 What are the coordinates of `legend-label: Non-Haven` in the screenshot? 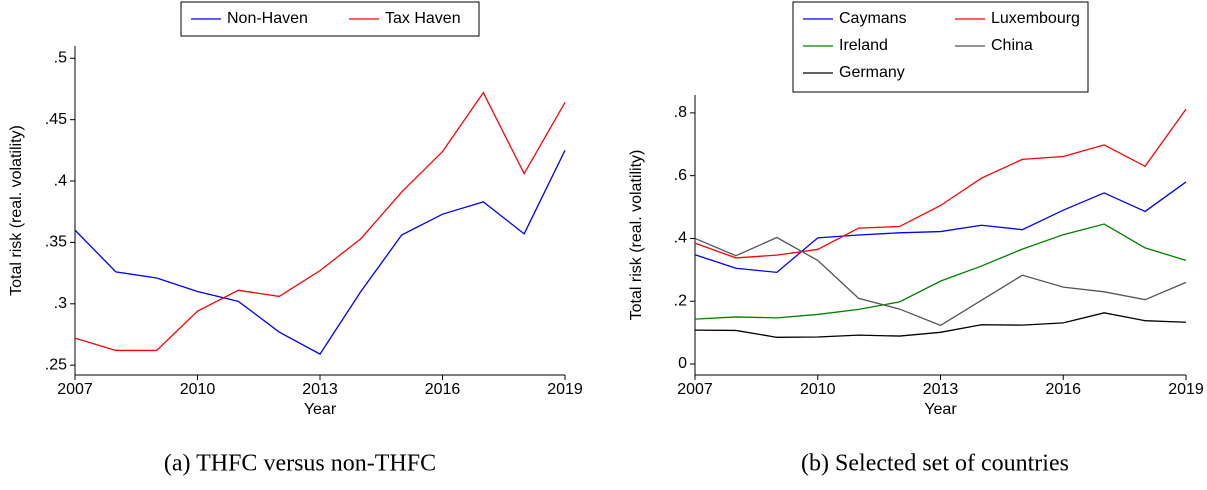 It's located at (267, 18).